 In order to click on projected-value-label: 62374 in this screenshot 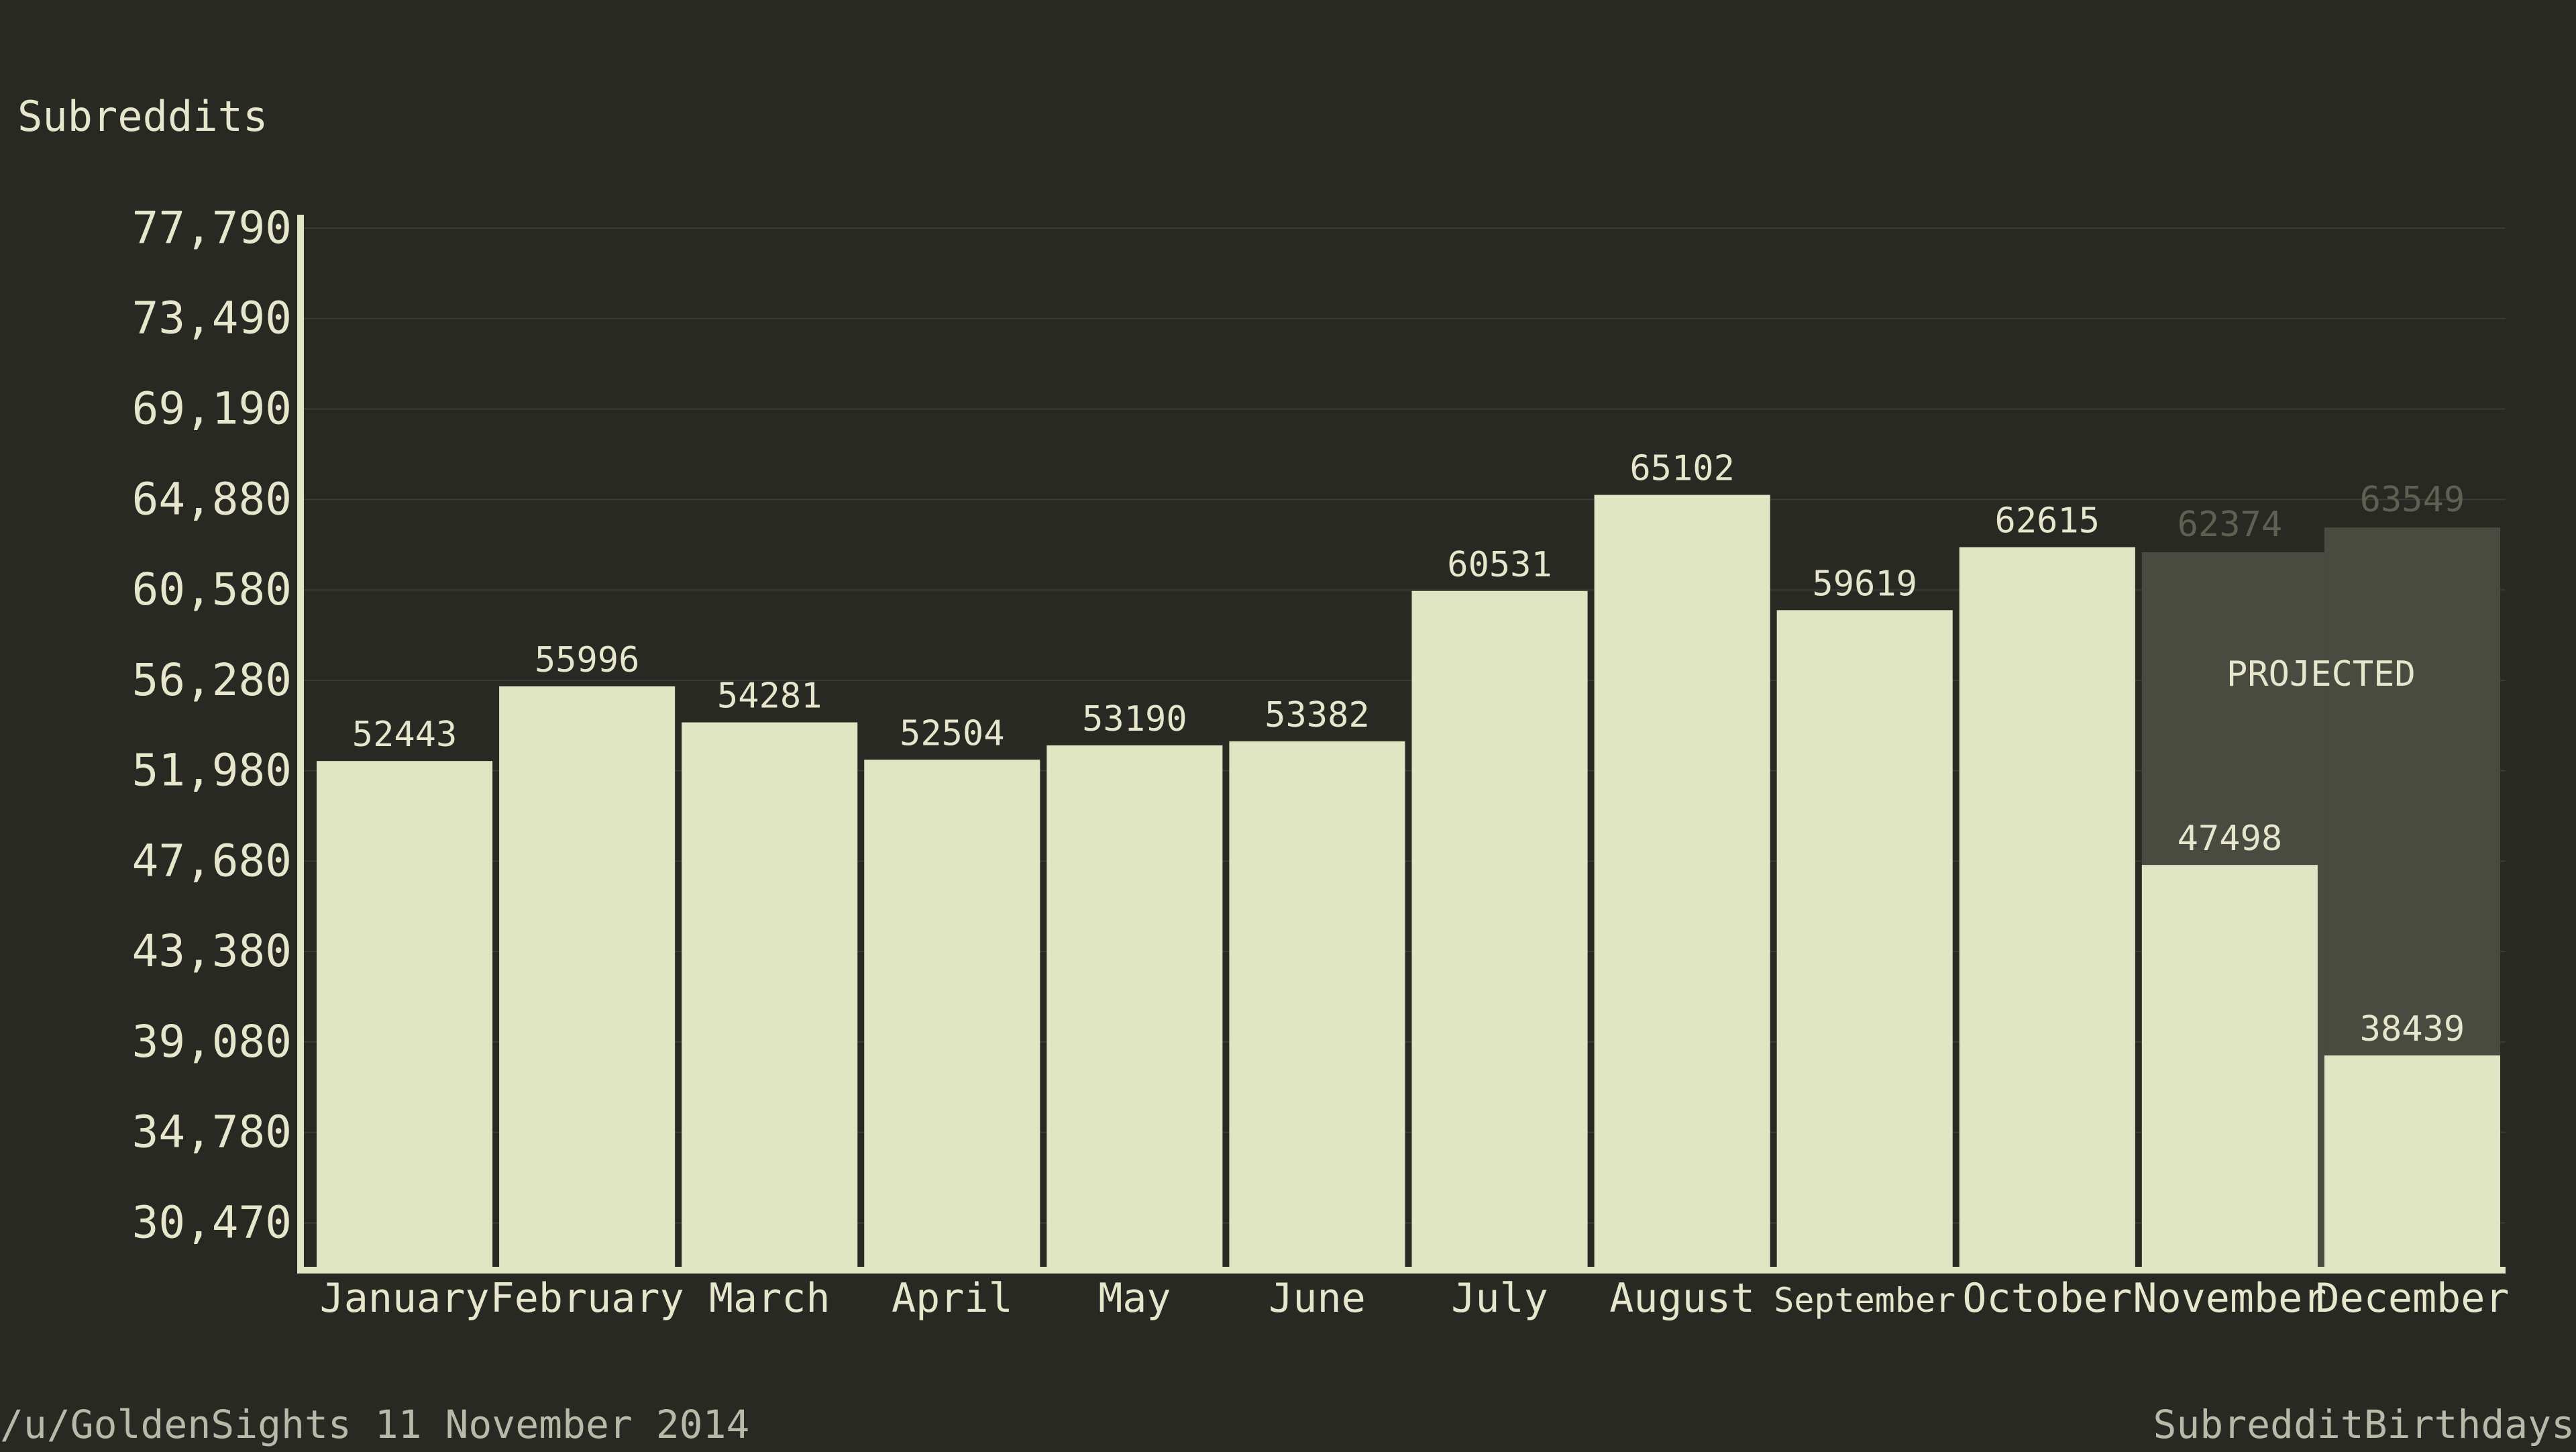, I will do `click(2230, 525)`.